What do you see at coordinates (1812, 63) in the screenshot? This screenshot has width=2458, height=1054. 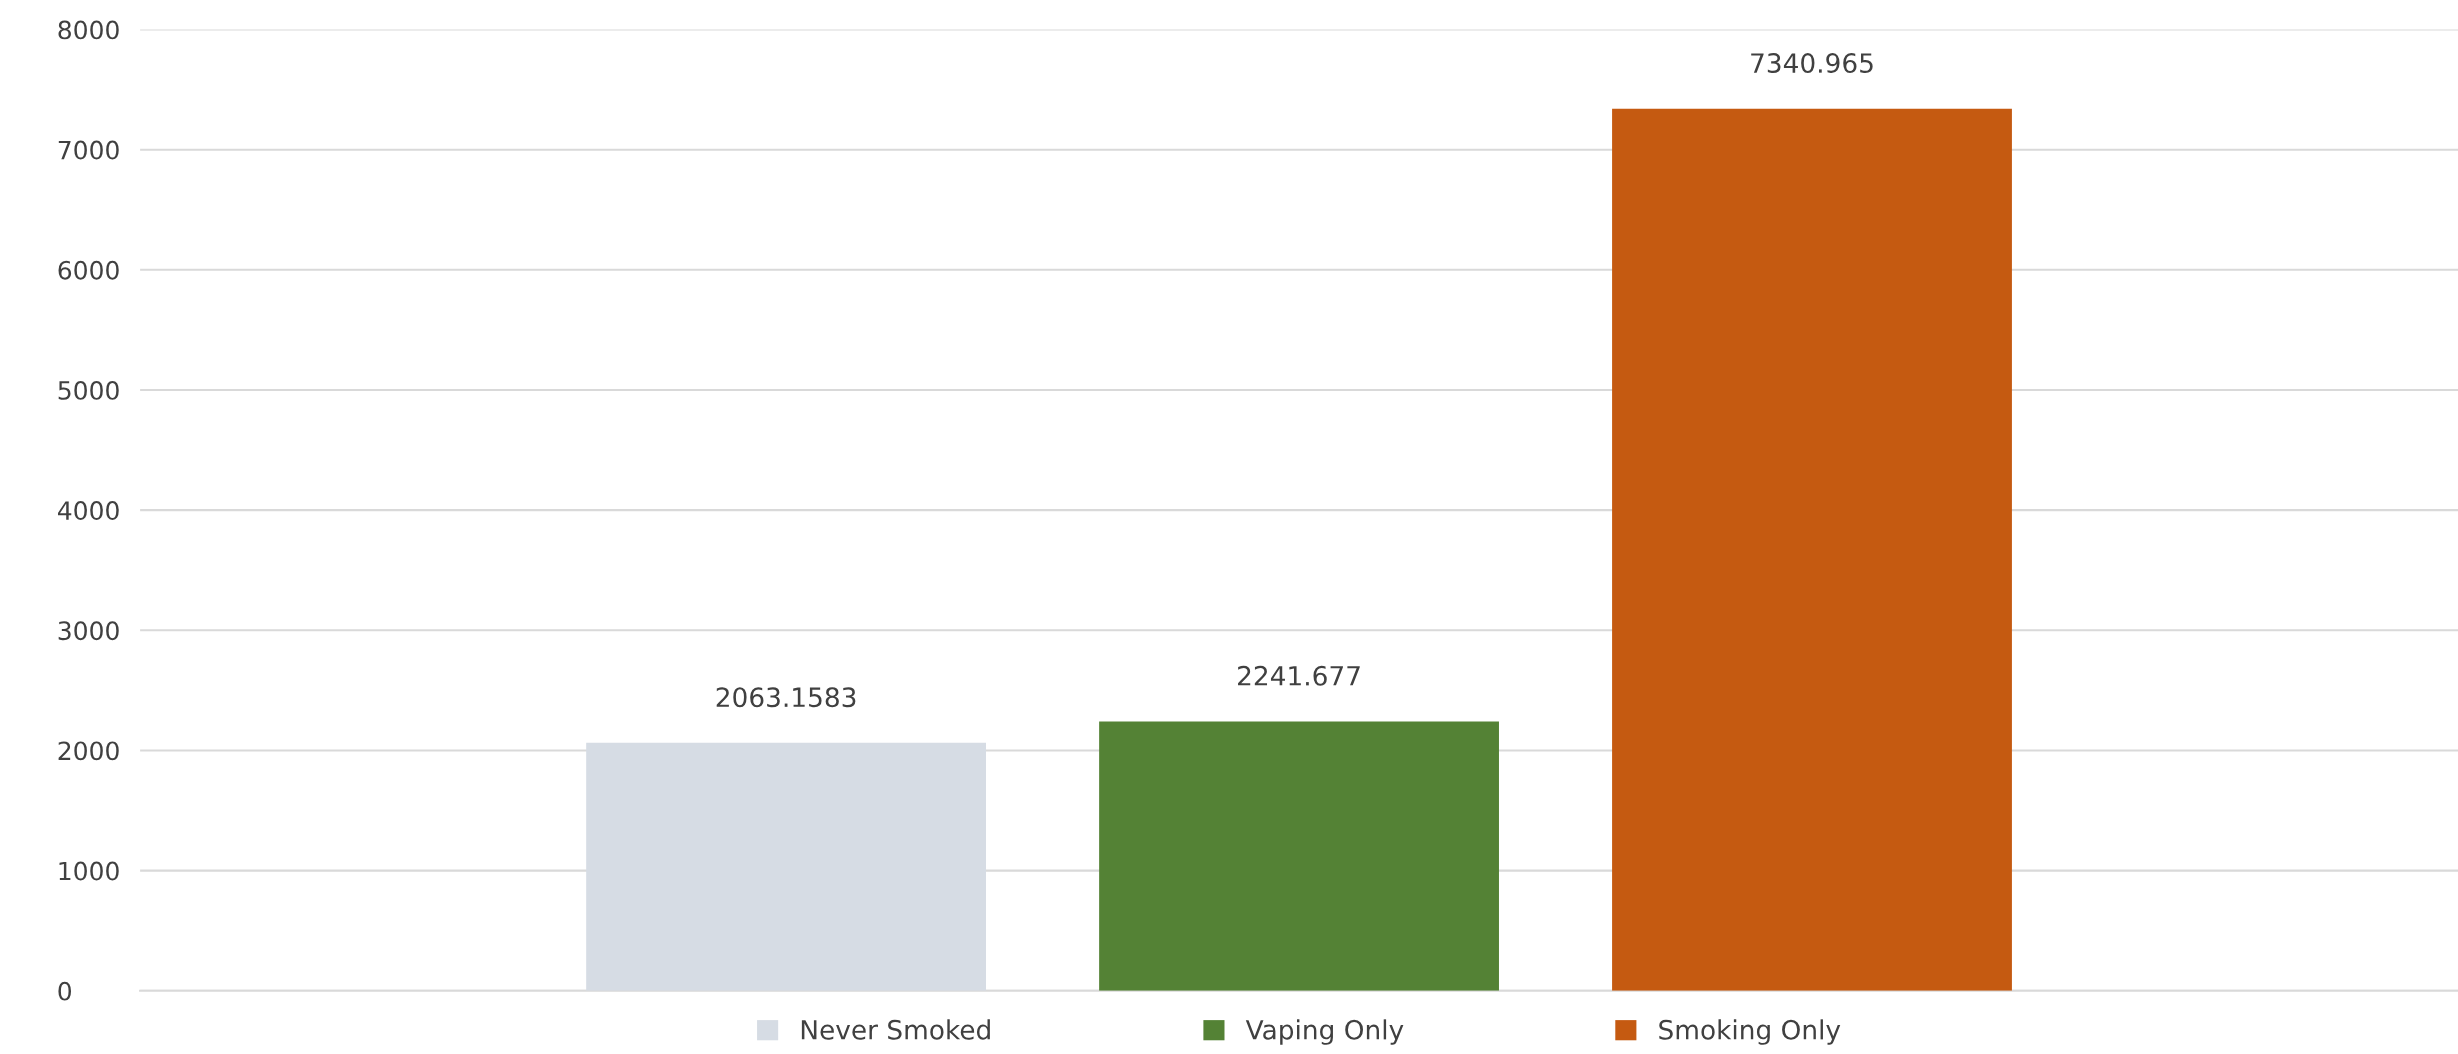 I see `data-label: 7340.965` at bounding box center [1812, 63].